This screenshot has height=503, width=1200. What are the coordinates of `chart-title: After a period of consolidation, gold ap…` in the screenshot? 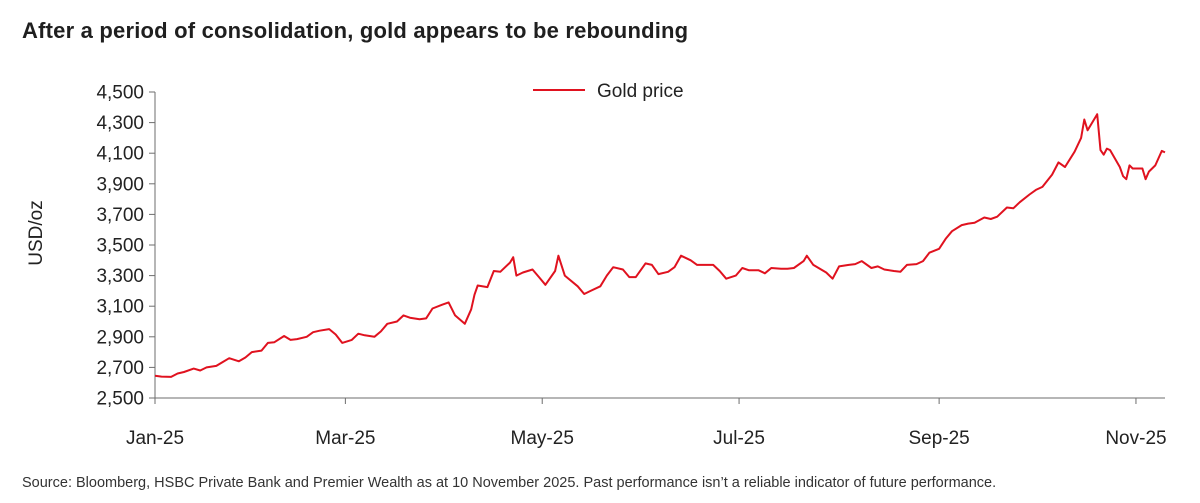 It's located at (355, 30).